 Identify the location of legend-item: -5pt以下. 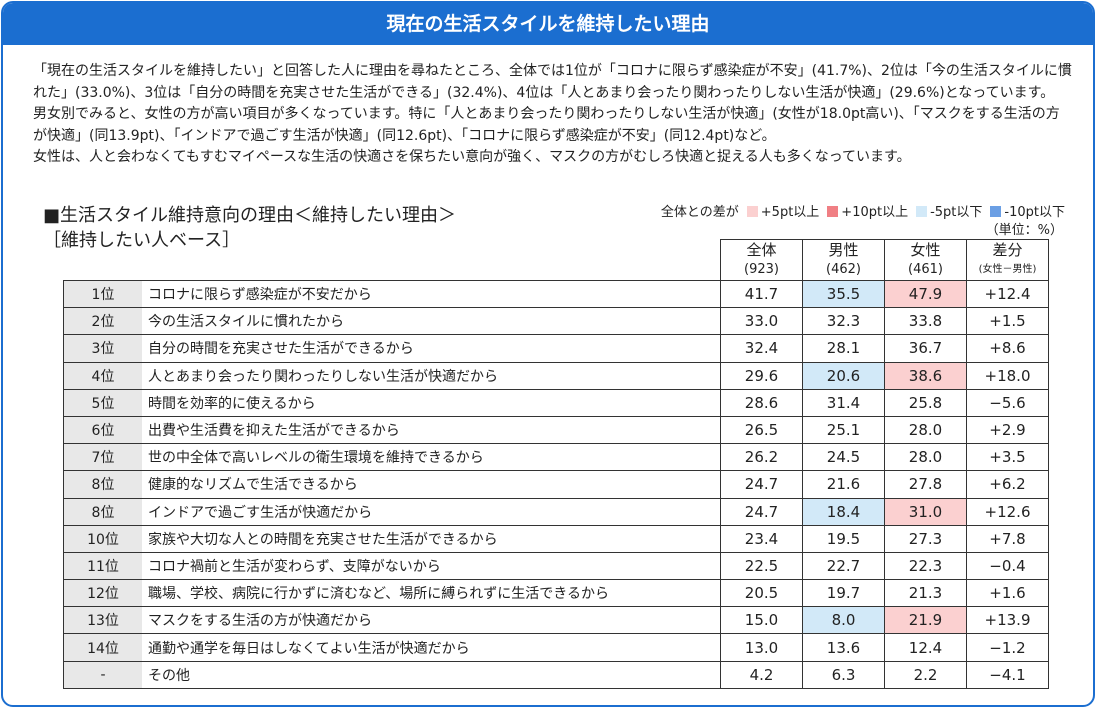
(949, 210).